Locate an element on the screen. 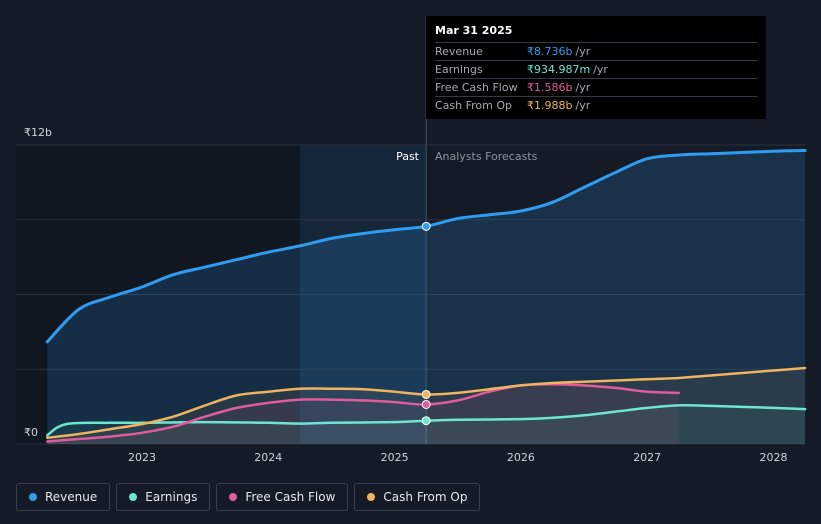 Image resolution: width=821 pixels, height=524 pixels. x-tick-label: 2025 is located at coordinates (395, 457).